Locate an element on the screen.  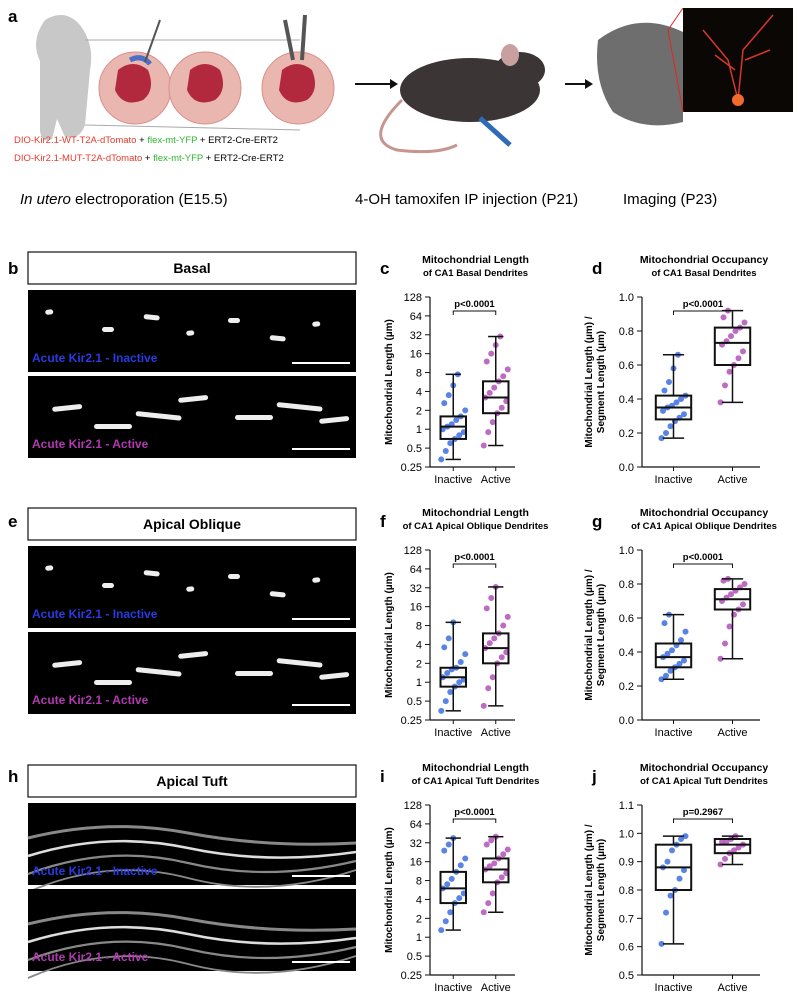
mouse-tail is located at coordinates (418, 126).